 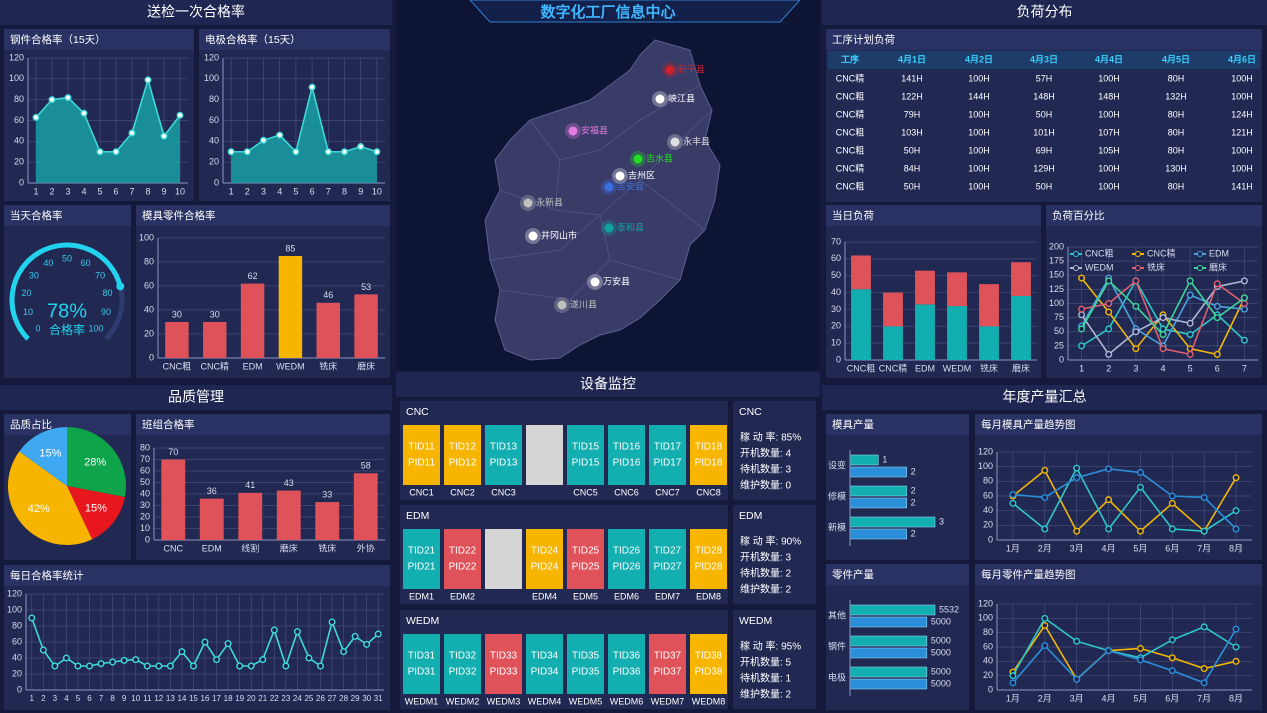 What do you see at coordinates (988, 646) in the screenshot?
I see `y-tick-label: 60` at bounding box center [988, 646].